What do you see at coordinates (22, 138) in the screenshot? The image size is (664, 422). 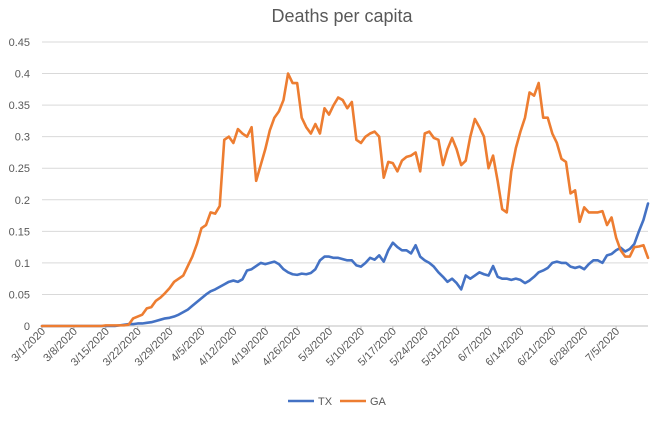 I see `y-tick-label: 0.3` at bounding box center [22, 138].